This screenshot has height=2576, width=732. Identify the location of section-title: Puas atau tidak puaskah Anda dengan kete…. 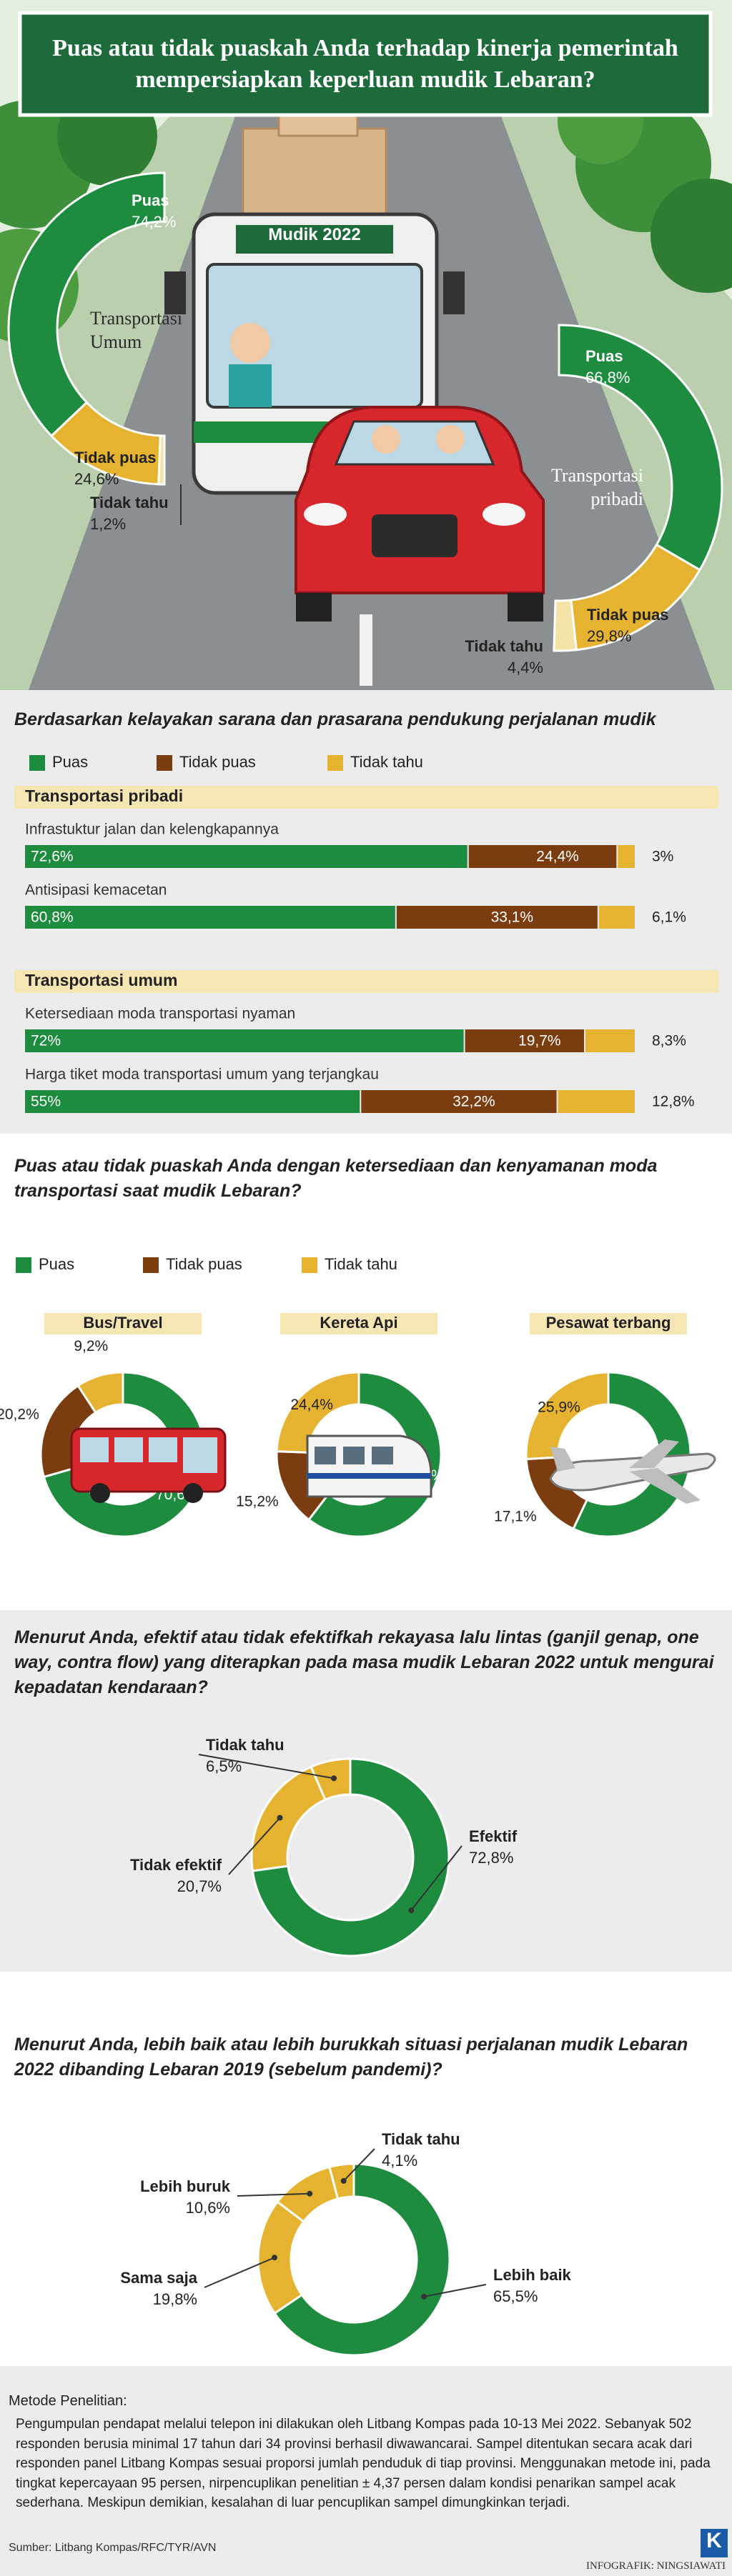
(336, 1178).